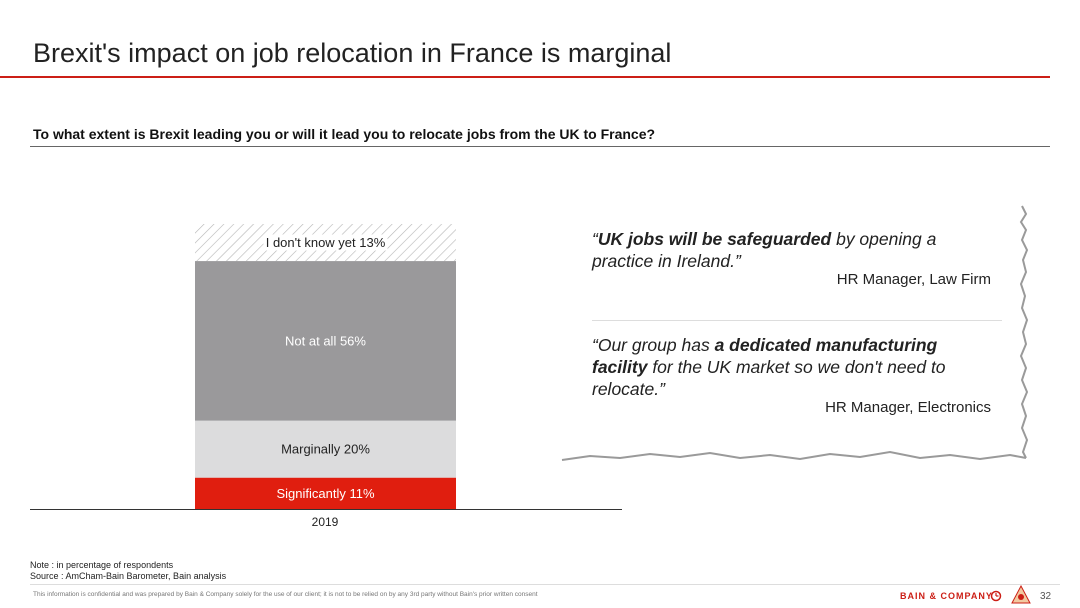 The image size is (1080, 608). Describe the element at coordinates (913, 279) in the screenshot. I see `quote-1-attribution: HR Manager, Law Firm` at that location.